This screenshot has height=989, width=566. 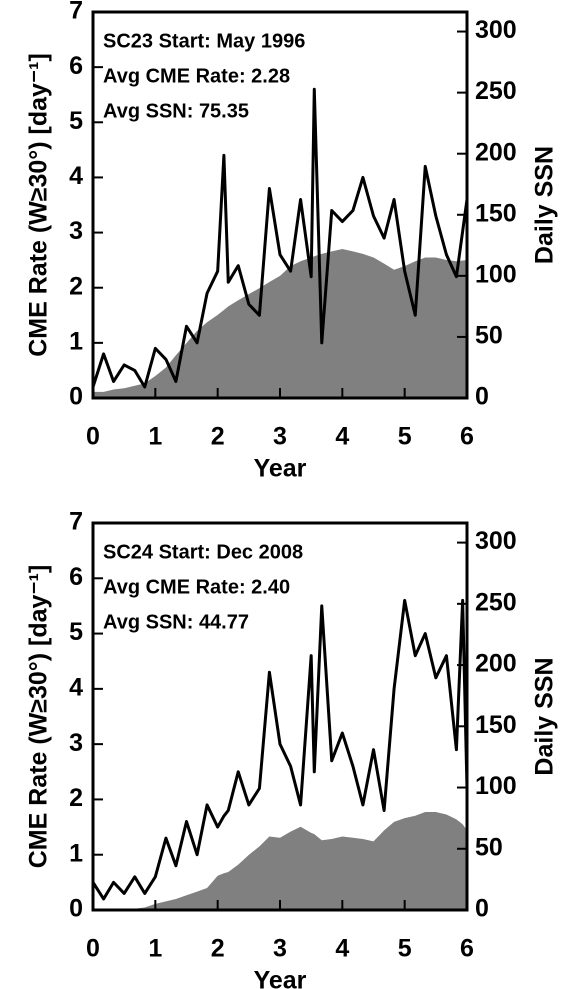 I want to click on annotation: Avg SSN: 75.35, so click(x=176, y=111).